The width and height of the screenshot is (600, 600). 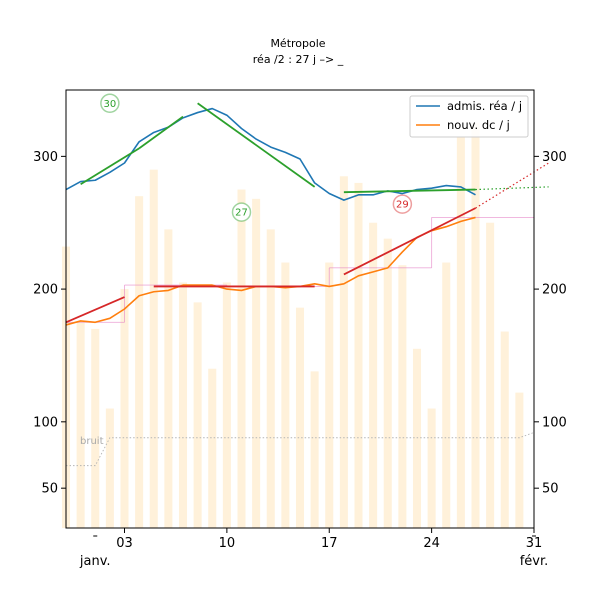 What do you see at coordinates (45, 157) in the screenshot?
I see `y-tick-label-left-300: 300` at bounding box center [45, 157].